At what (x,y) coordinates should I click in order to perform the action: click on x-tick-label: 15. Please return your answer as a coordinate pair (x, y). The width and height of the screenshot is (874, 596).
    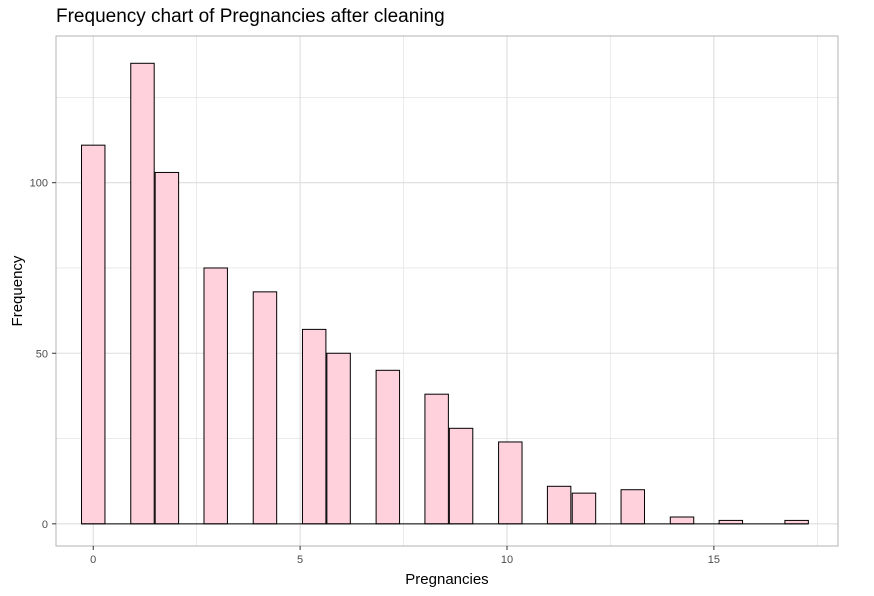
    Looking at the image, I should click on (714, 560).